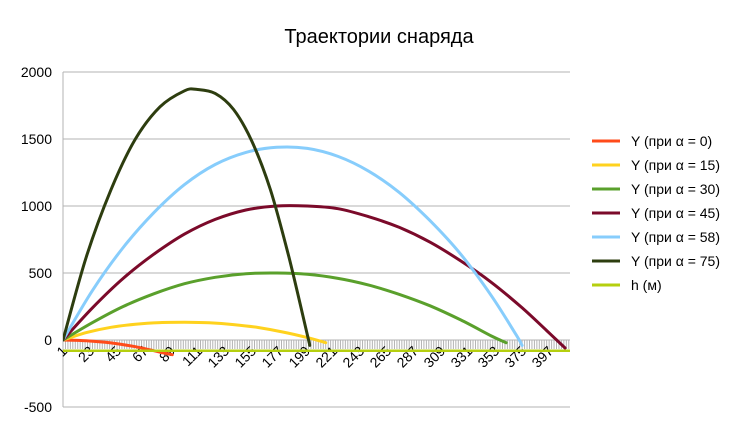  I want to click on legend-item: Y (при α = 58), so click(656, 237).